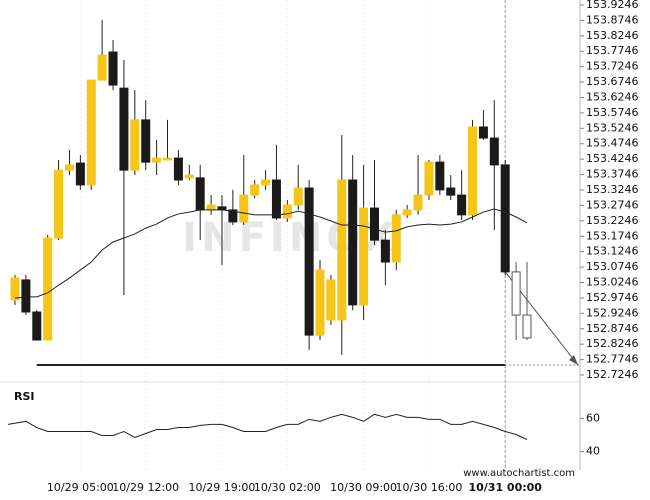 This screenshot has height=500, width=650. I want to click on y-tick-label: 153.9246, so click(612, 5).